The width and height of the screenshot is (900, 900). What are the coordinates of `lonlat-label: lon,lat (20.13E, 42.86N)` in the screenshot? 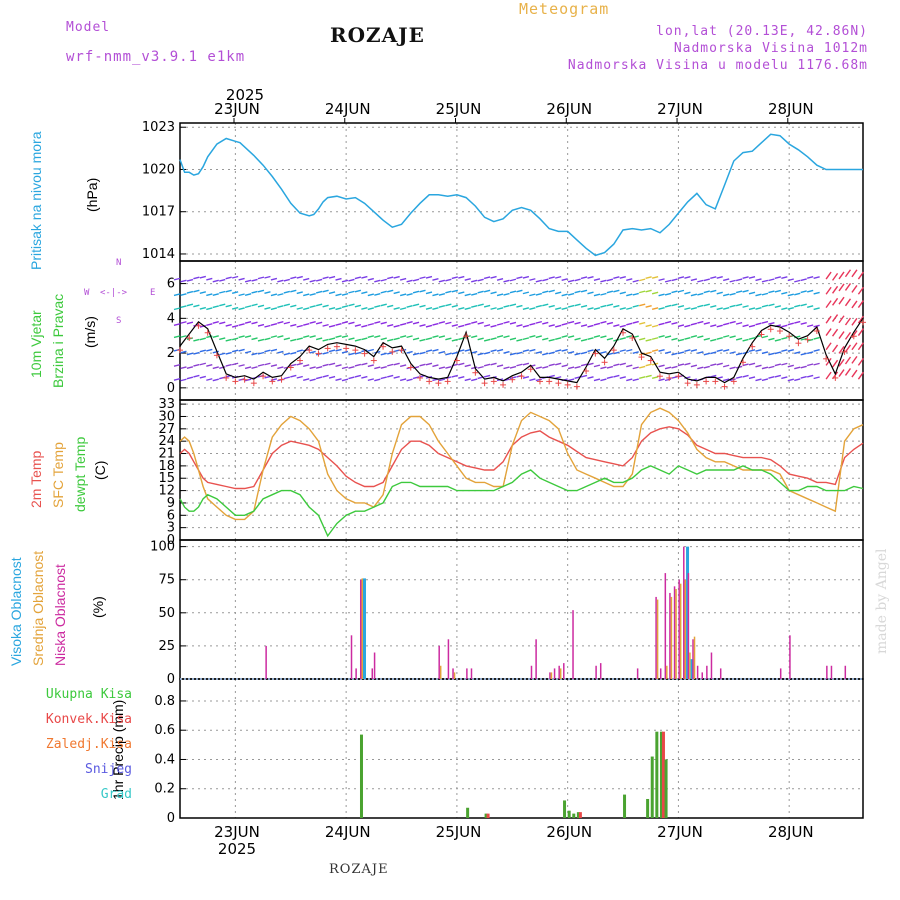 It's located at (762, 31).